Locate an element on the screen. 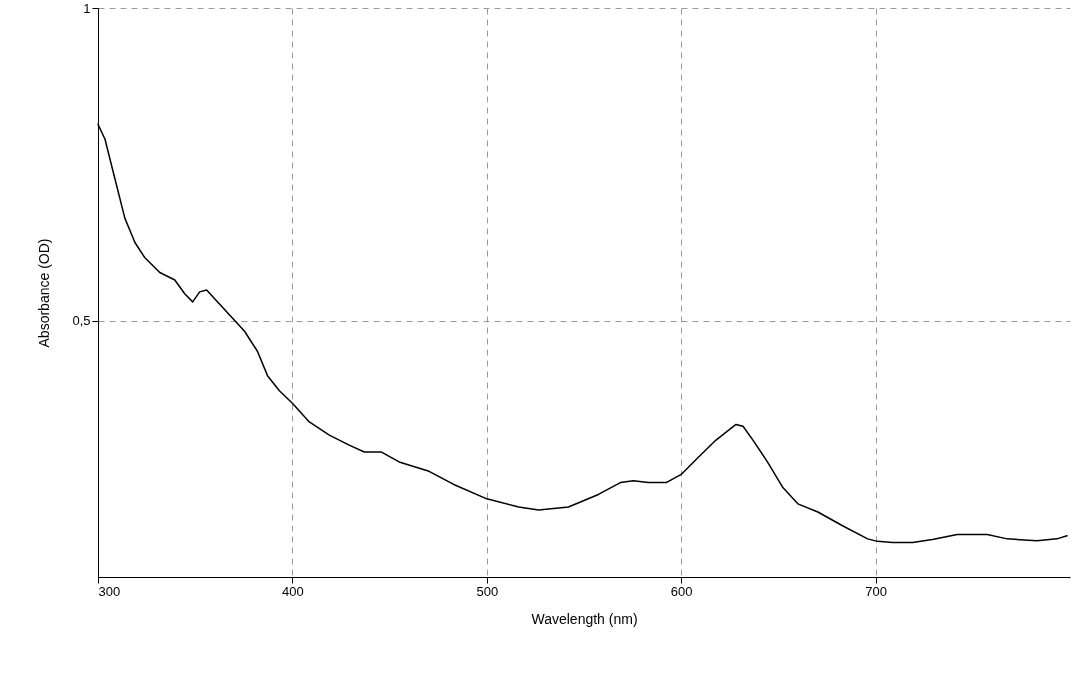 The image size is (1080, 673). x-tick-label: 300 is located at coordinates (109, 591).